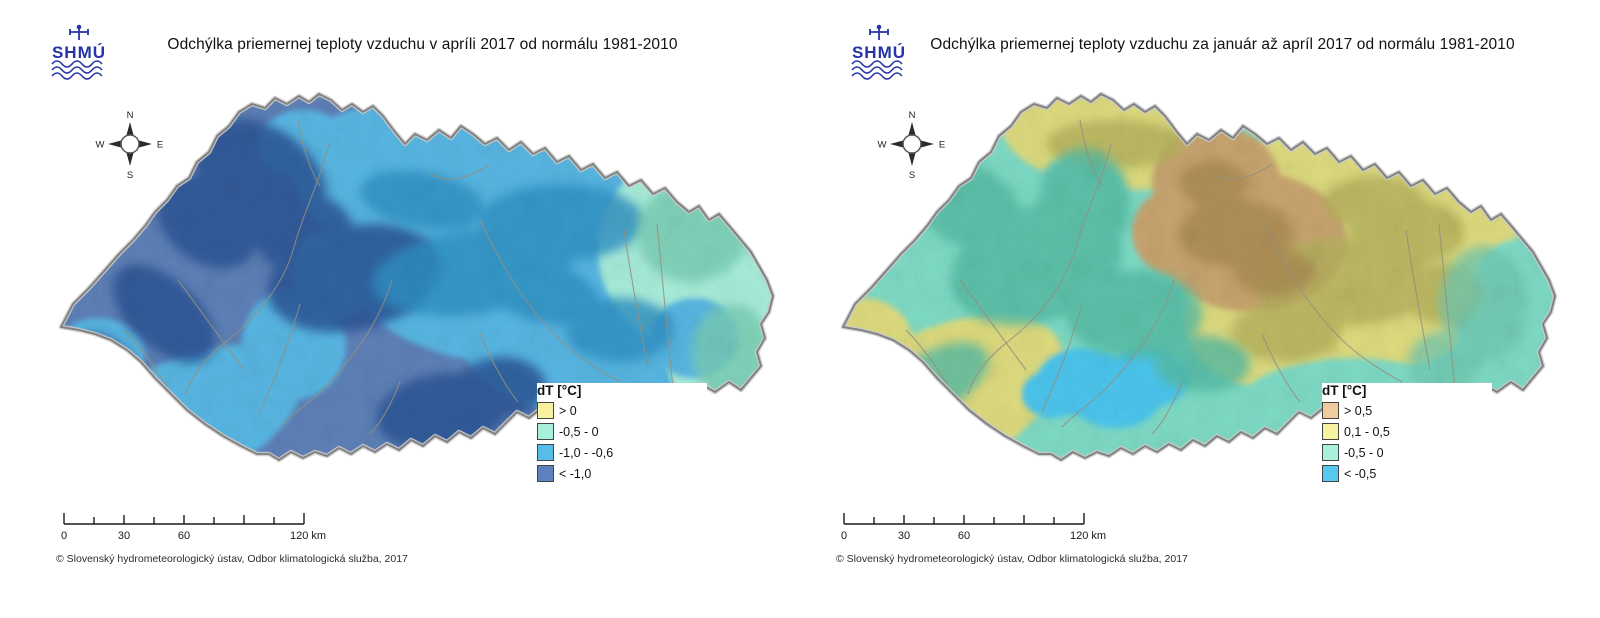  What do you see at coordinates (1360, 473) in the screenshot?
I see `legend-label: < -0,5` at bounding box center [1360, 473].